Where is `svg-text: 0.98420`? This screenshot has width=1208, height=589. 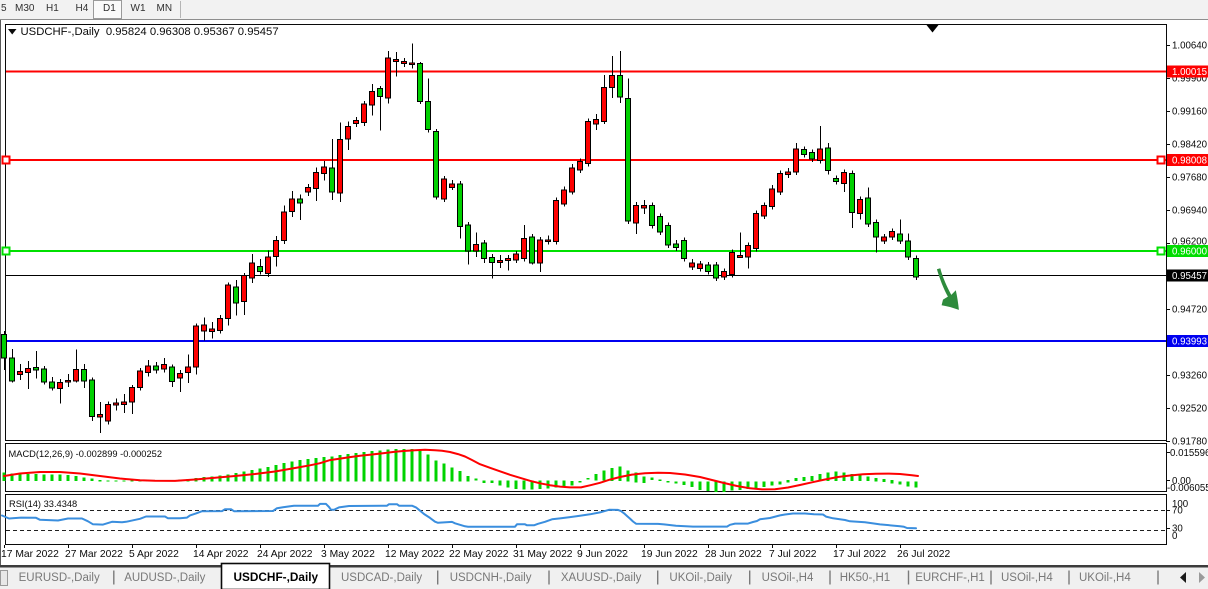 svg-text: 0.98420 is located at coordinates (1190, 145).